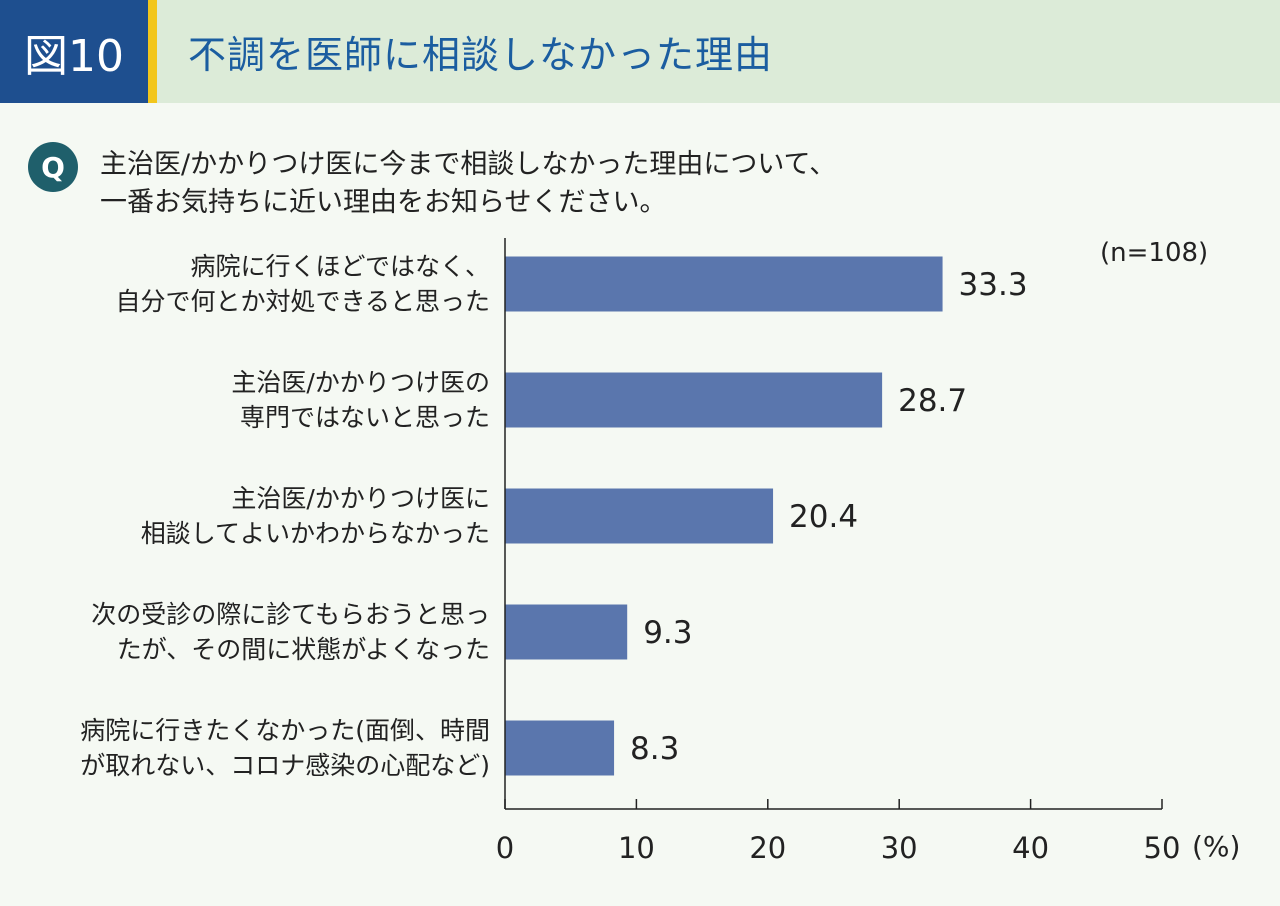  I want to click on unit-label: (%), so click(1216, 846).